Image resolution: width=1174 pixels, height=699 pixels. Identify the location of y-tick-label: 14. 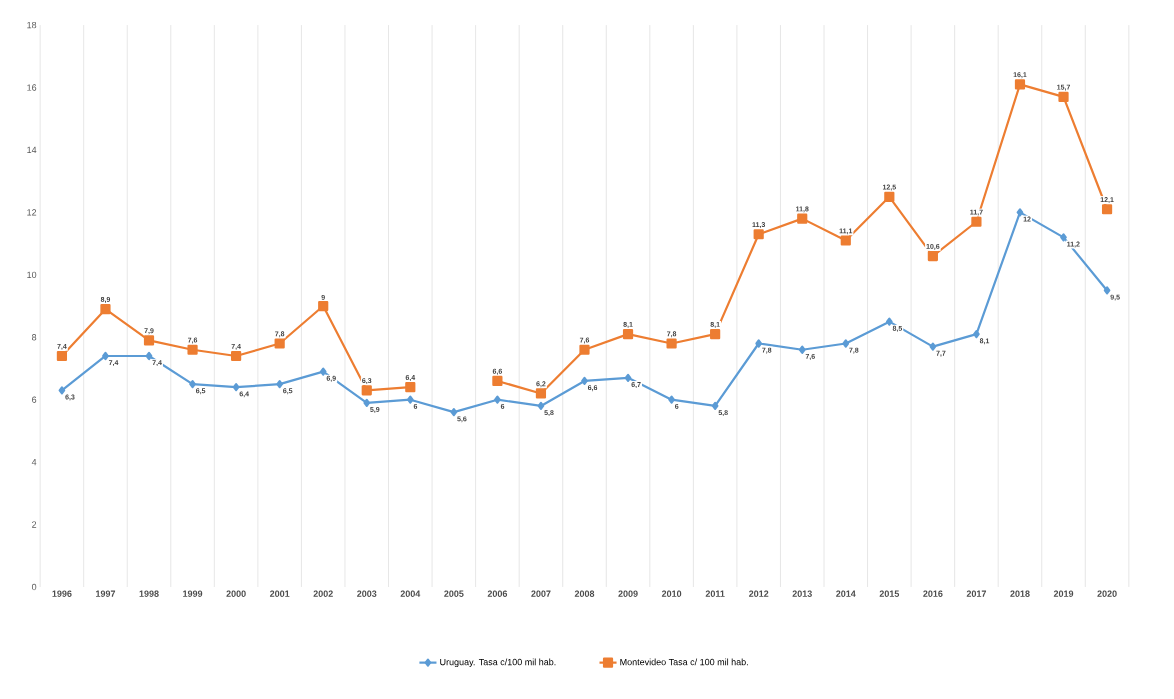
(32, 149).